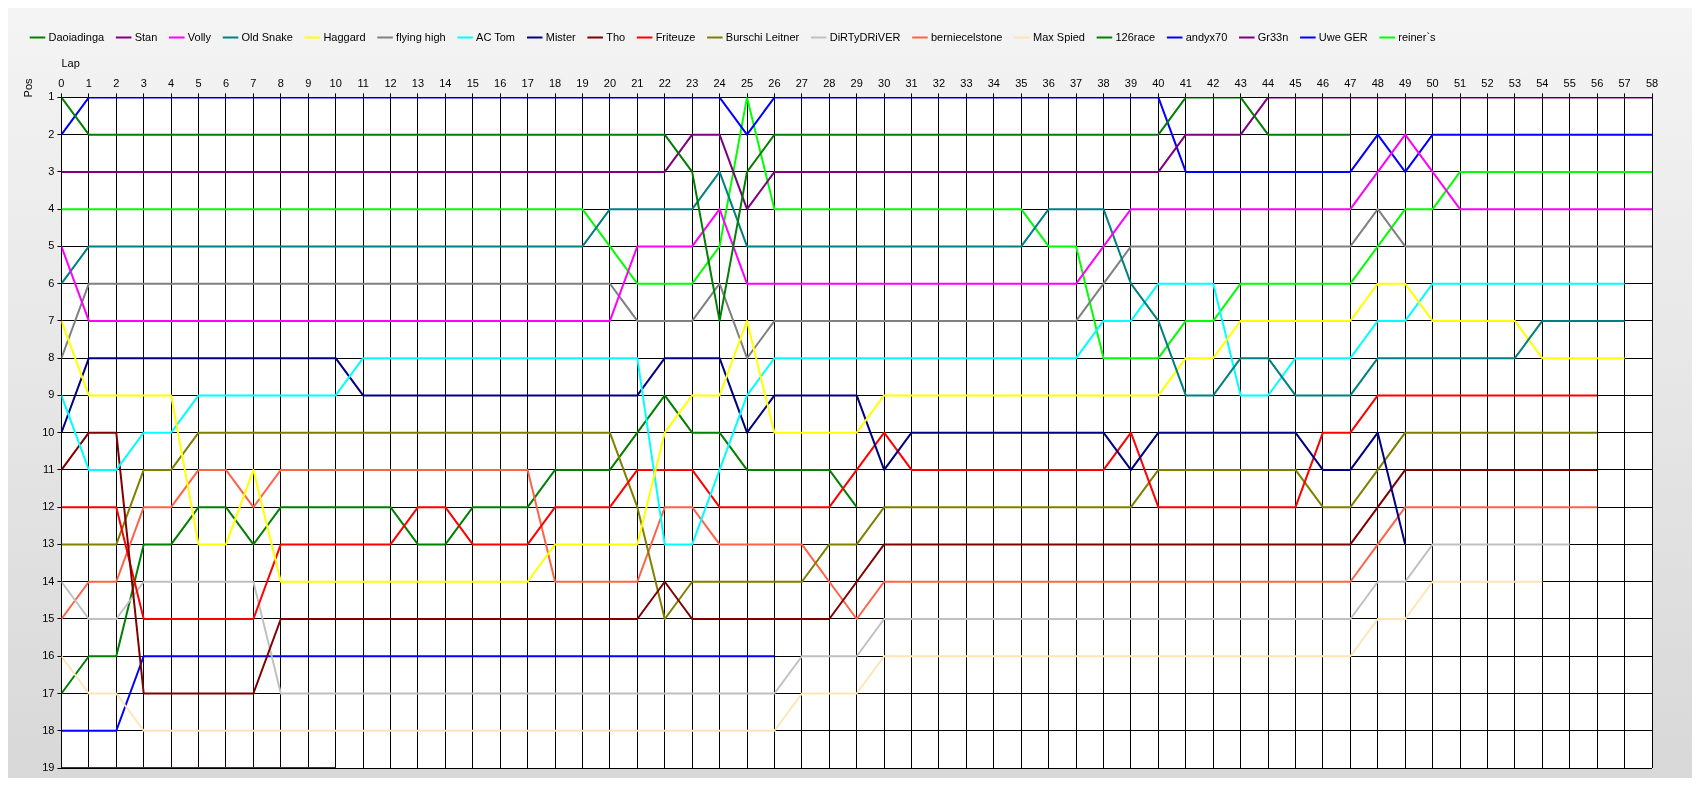 This screenshot has height=786, width=1700. I want to click on y-tick-label: 12, so click(48, 506).